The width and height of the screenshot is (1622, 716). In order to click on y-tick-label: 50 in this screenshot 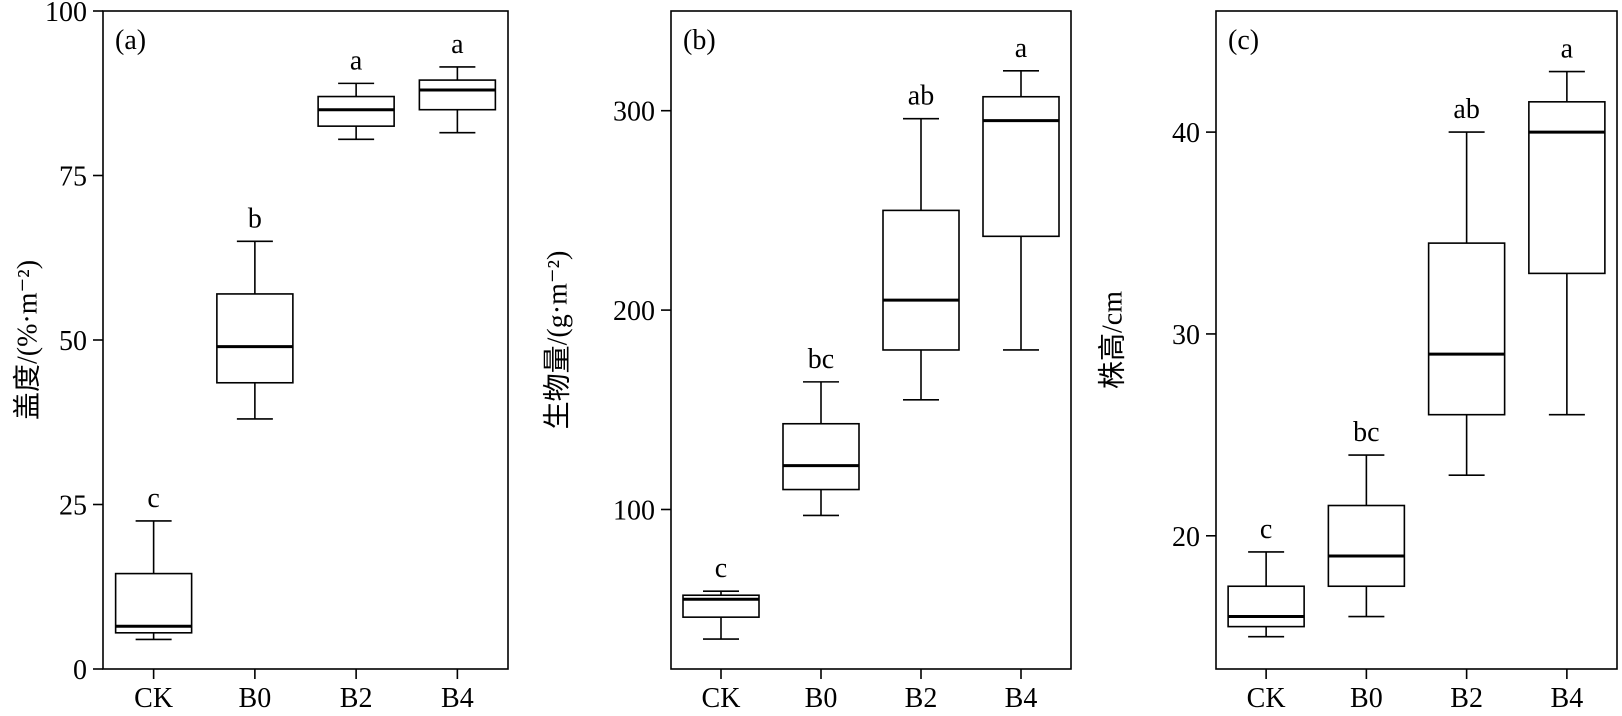, I will do `click(73, 341)`.